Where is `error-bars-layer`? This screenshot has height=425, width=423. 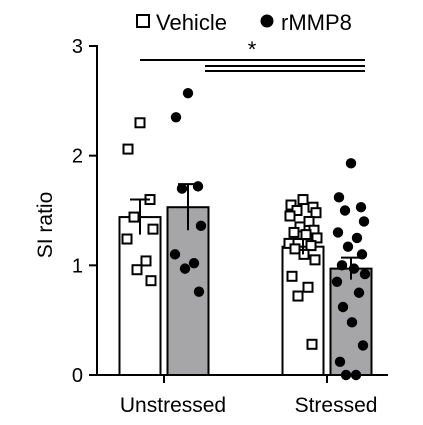 error-bars-layer is located at coordinates (245, 231).